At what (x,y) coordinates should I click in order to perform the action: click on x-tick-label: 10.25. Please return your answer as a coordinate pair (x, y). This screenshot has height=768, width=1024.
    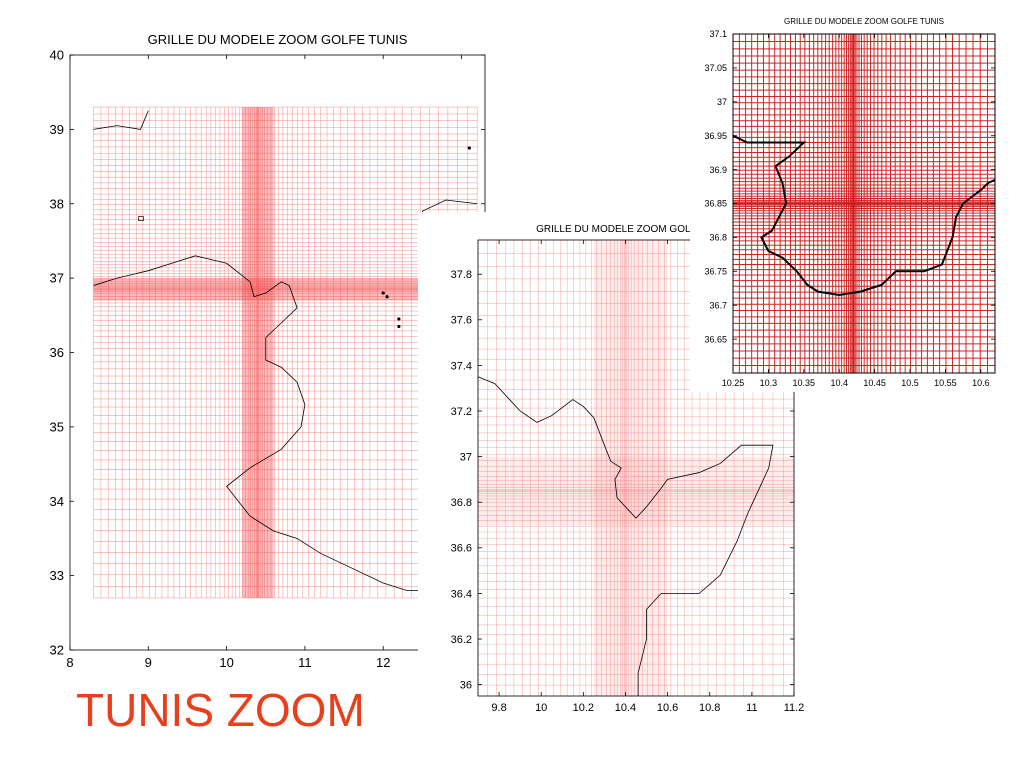
    Looking at the image, I should click on (733, 383).